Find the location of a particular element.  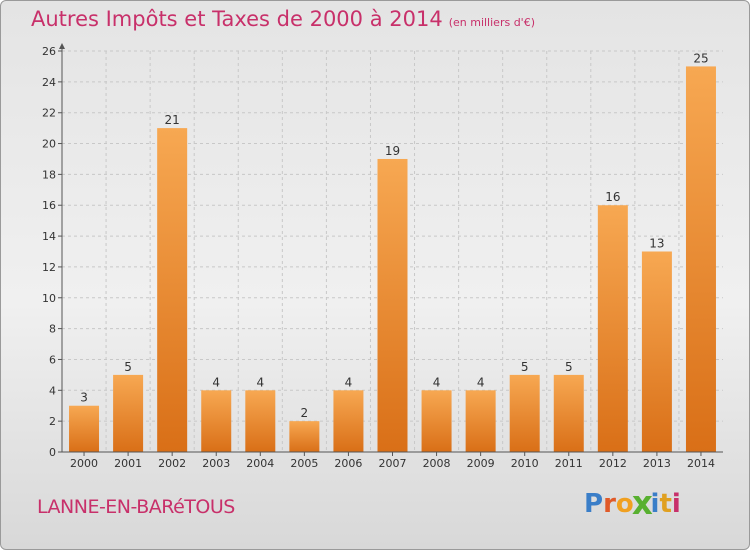

y-tick-label: 4 is located at coordinates (52, 390).